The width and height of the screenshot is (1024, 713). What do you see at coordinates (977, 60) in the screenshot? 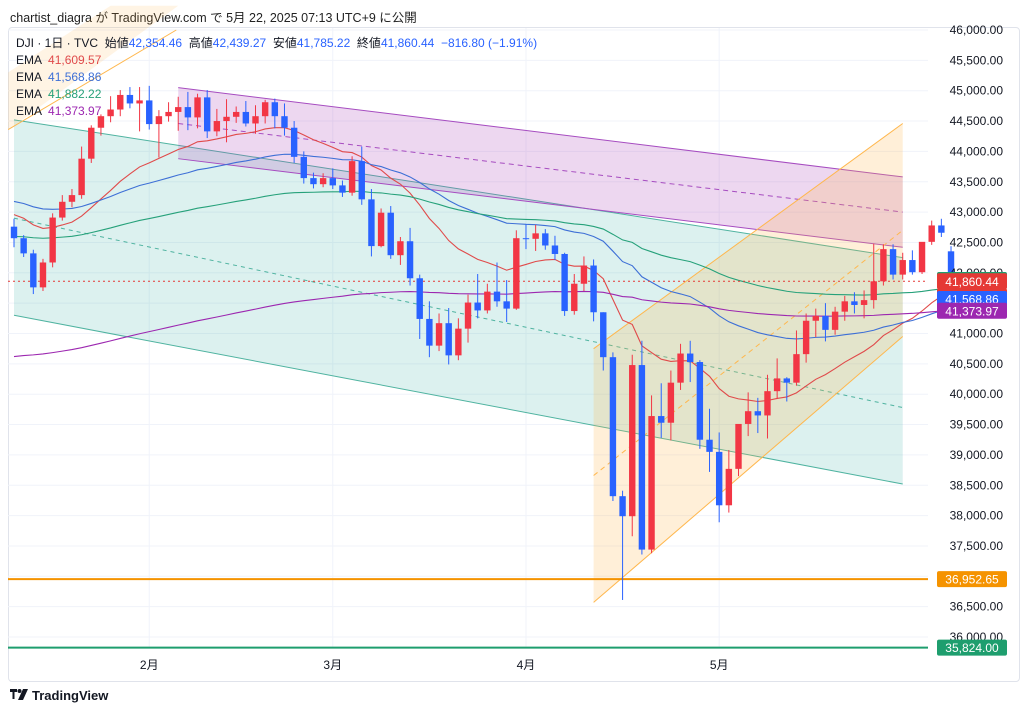
I see `y-tick-label: 45,500.00` at bounding box center [977, 60].